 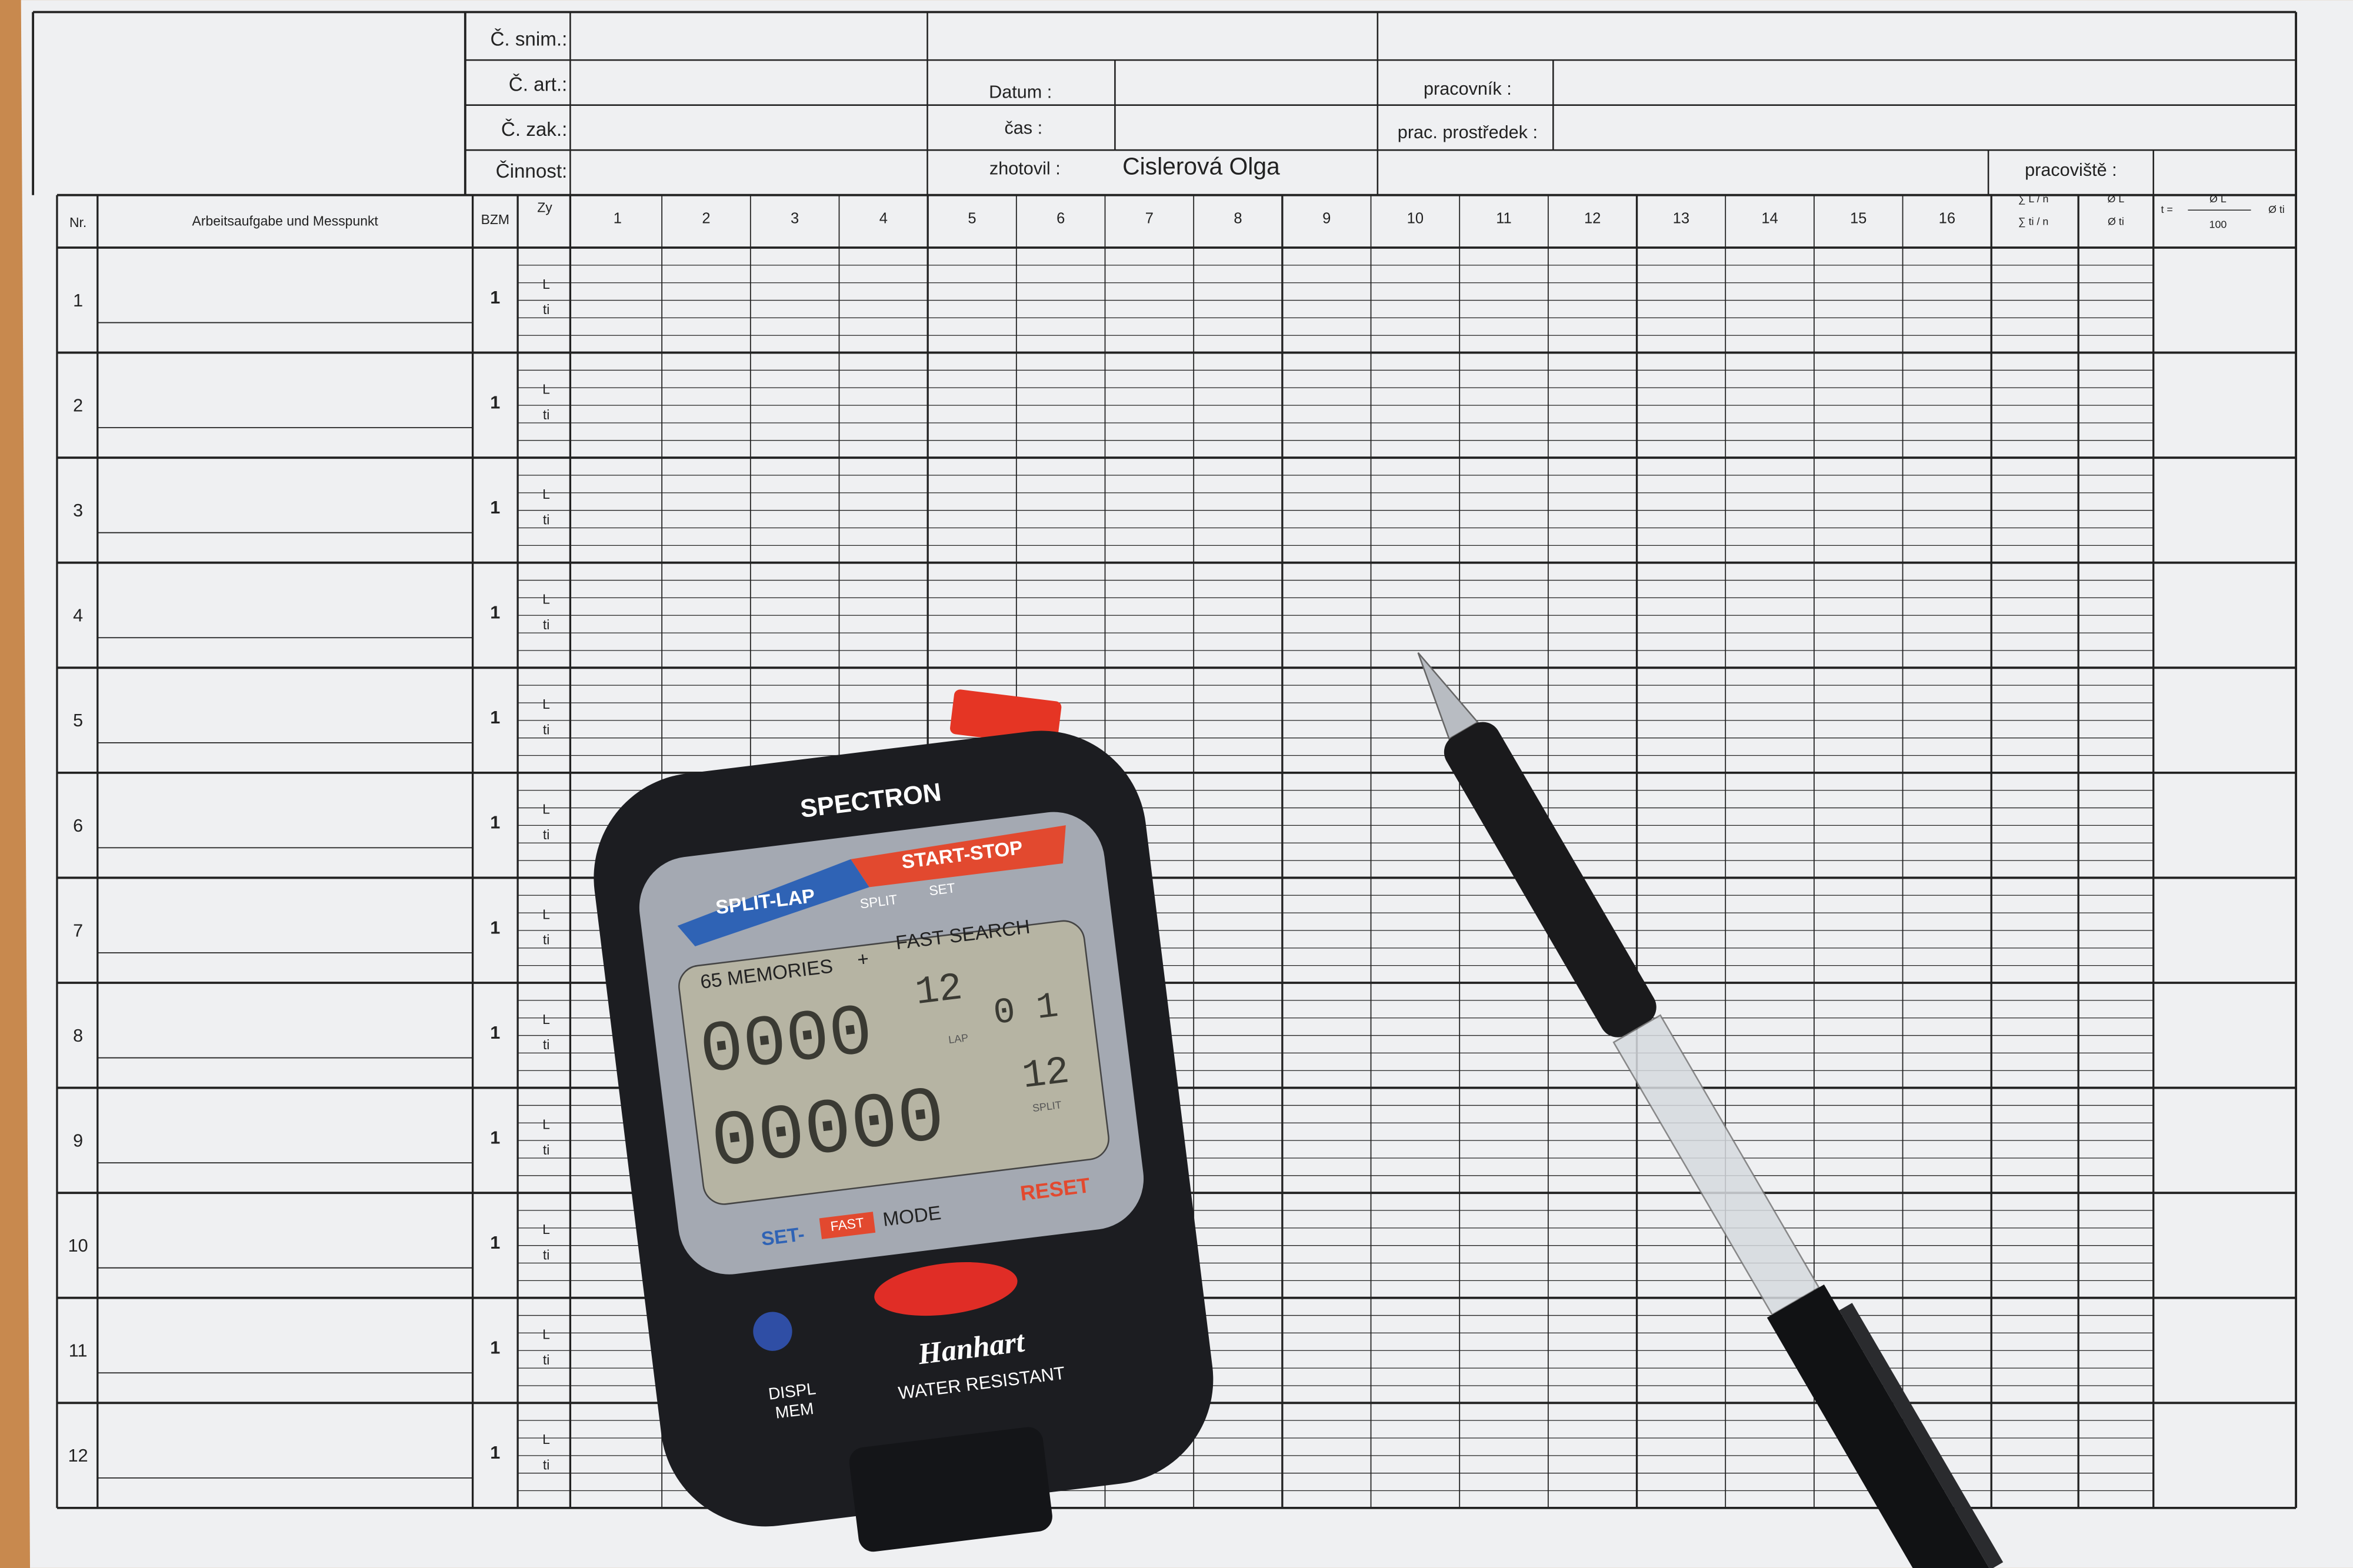 I want to click on column-header: 6, so click(x=1060, y=218).